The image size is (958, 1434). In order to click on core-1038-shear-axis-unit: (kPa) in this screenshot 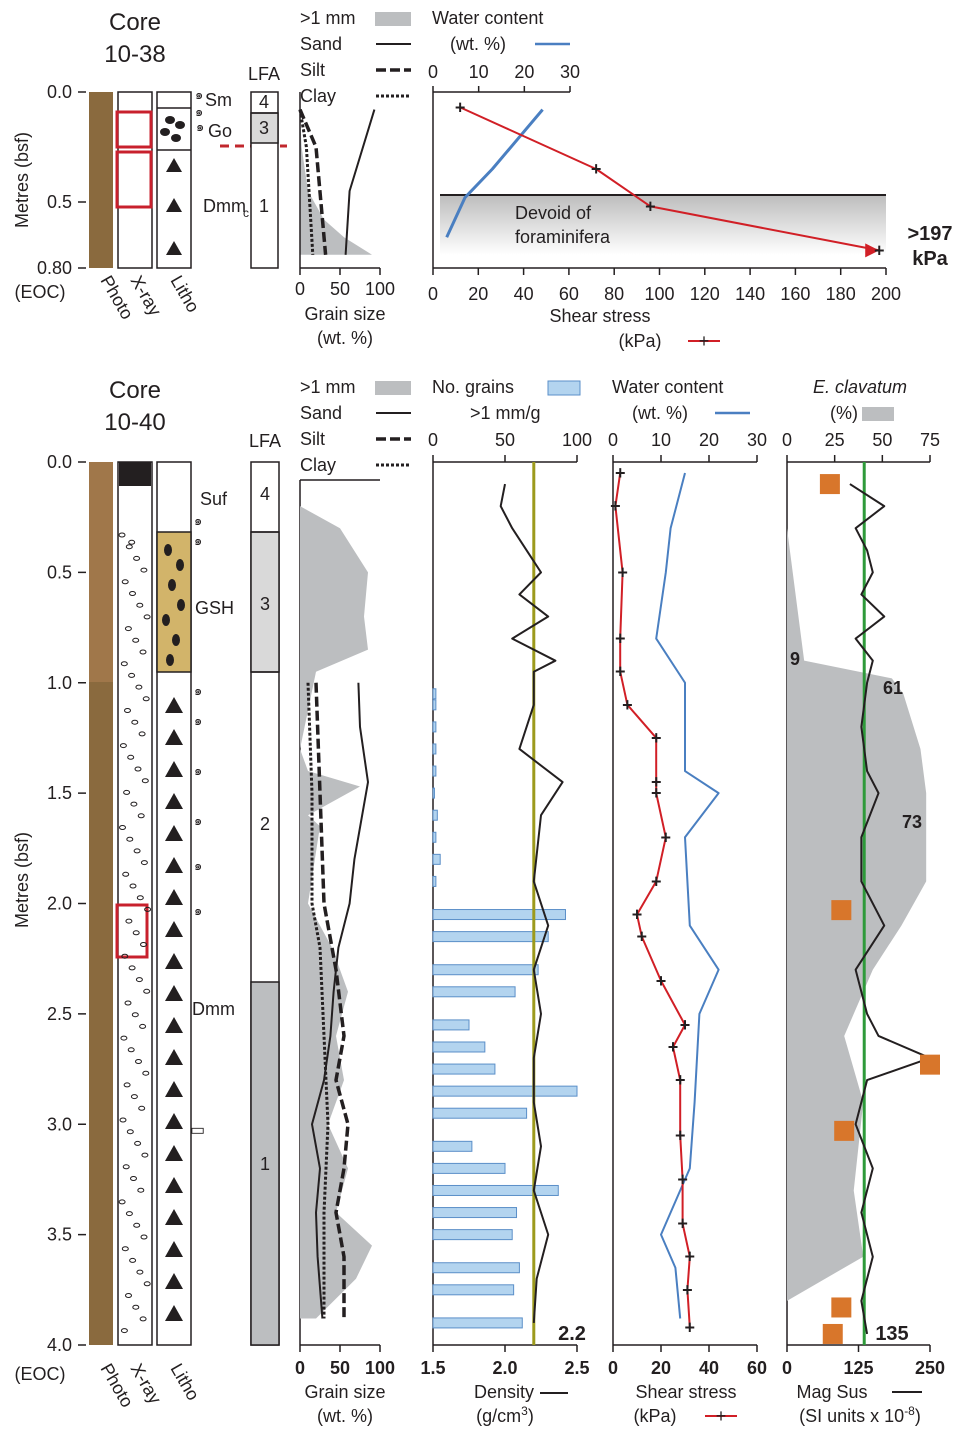, I will do `click(639, 341)`.